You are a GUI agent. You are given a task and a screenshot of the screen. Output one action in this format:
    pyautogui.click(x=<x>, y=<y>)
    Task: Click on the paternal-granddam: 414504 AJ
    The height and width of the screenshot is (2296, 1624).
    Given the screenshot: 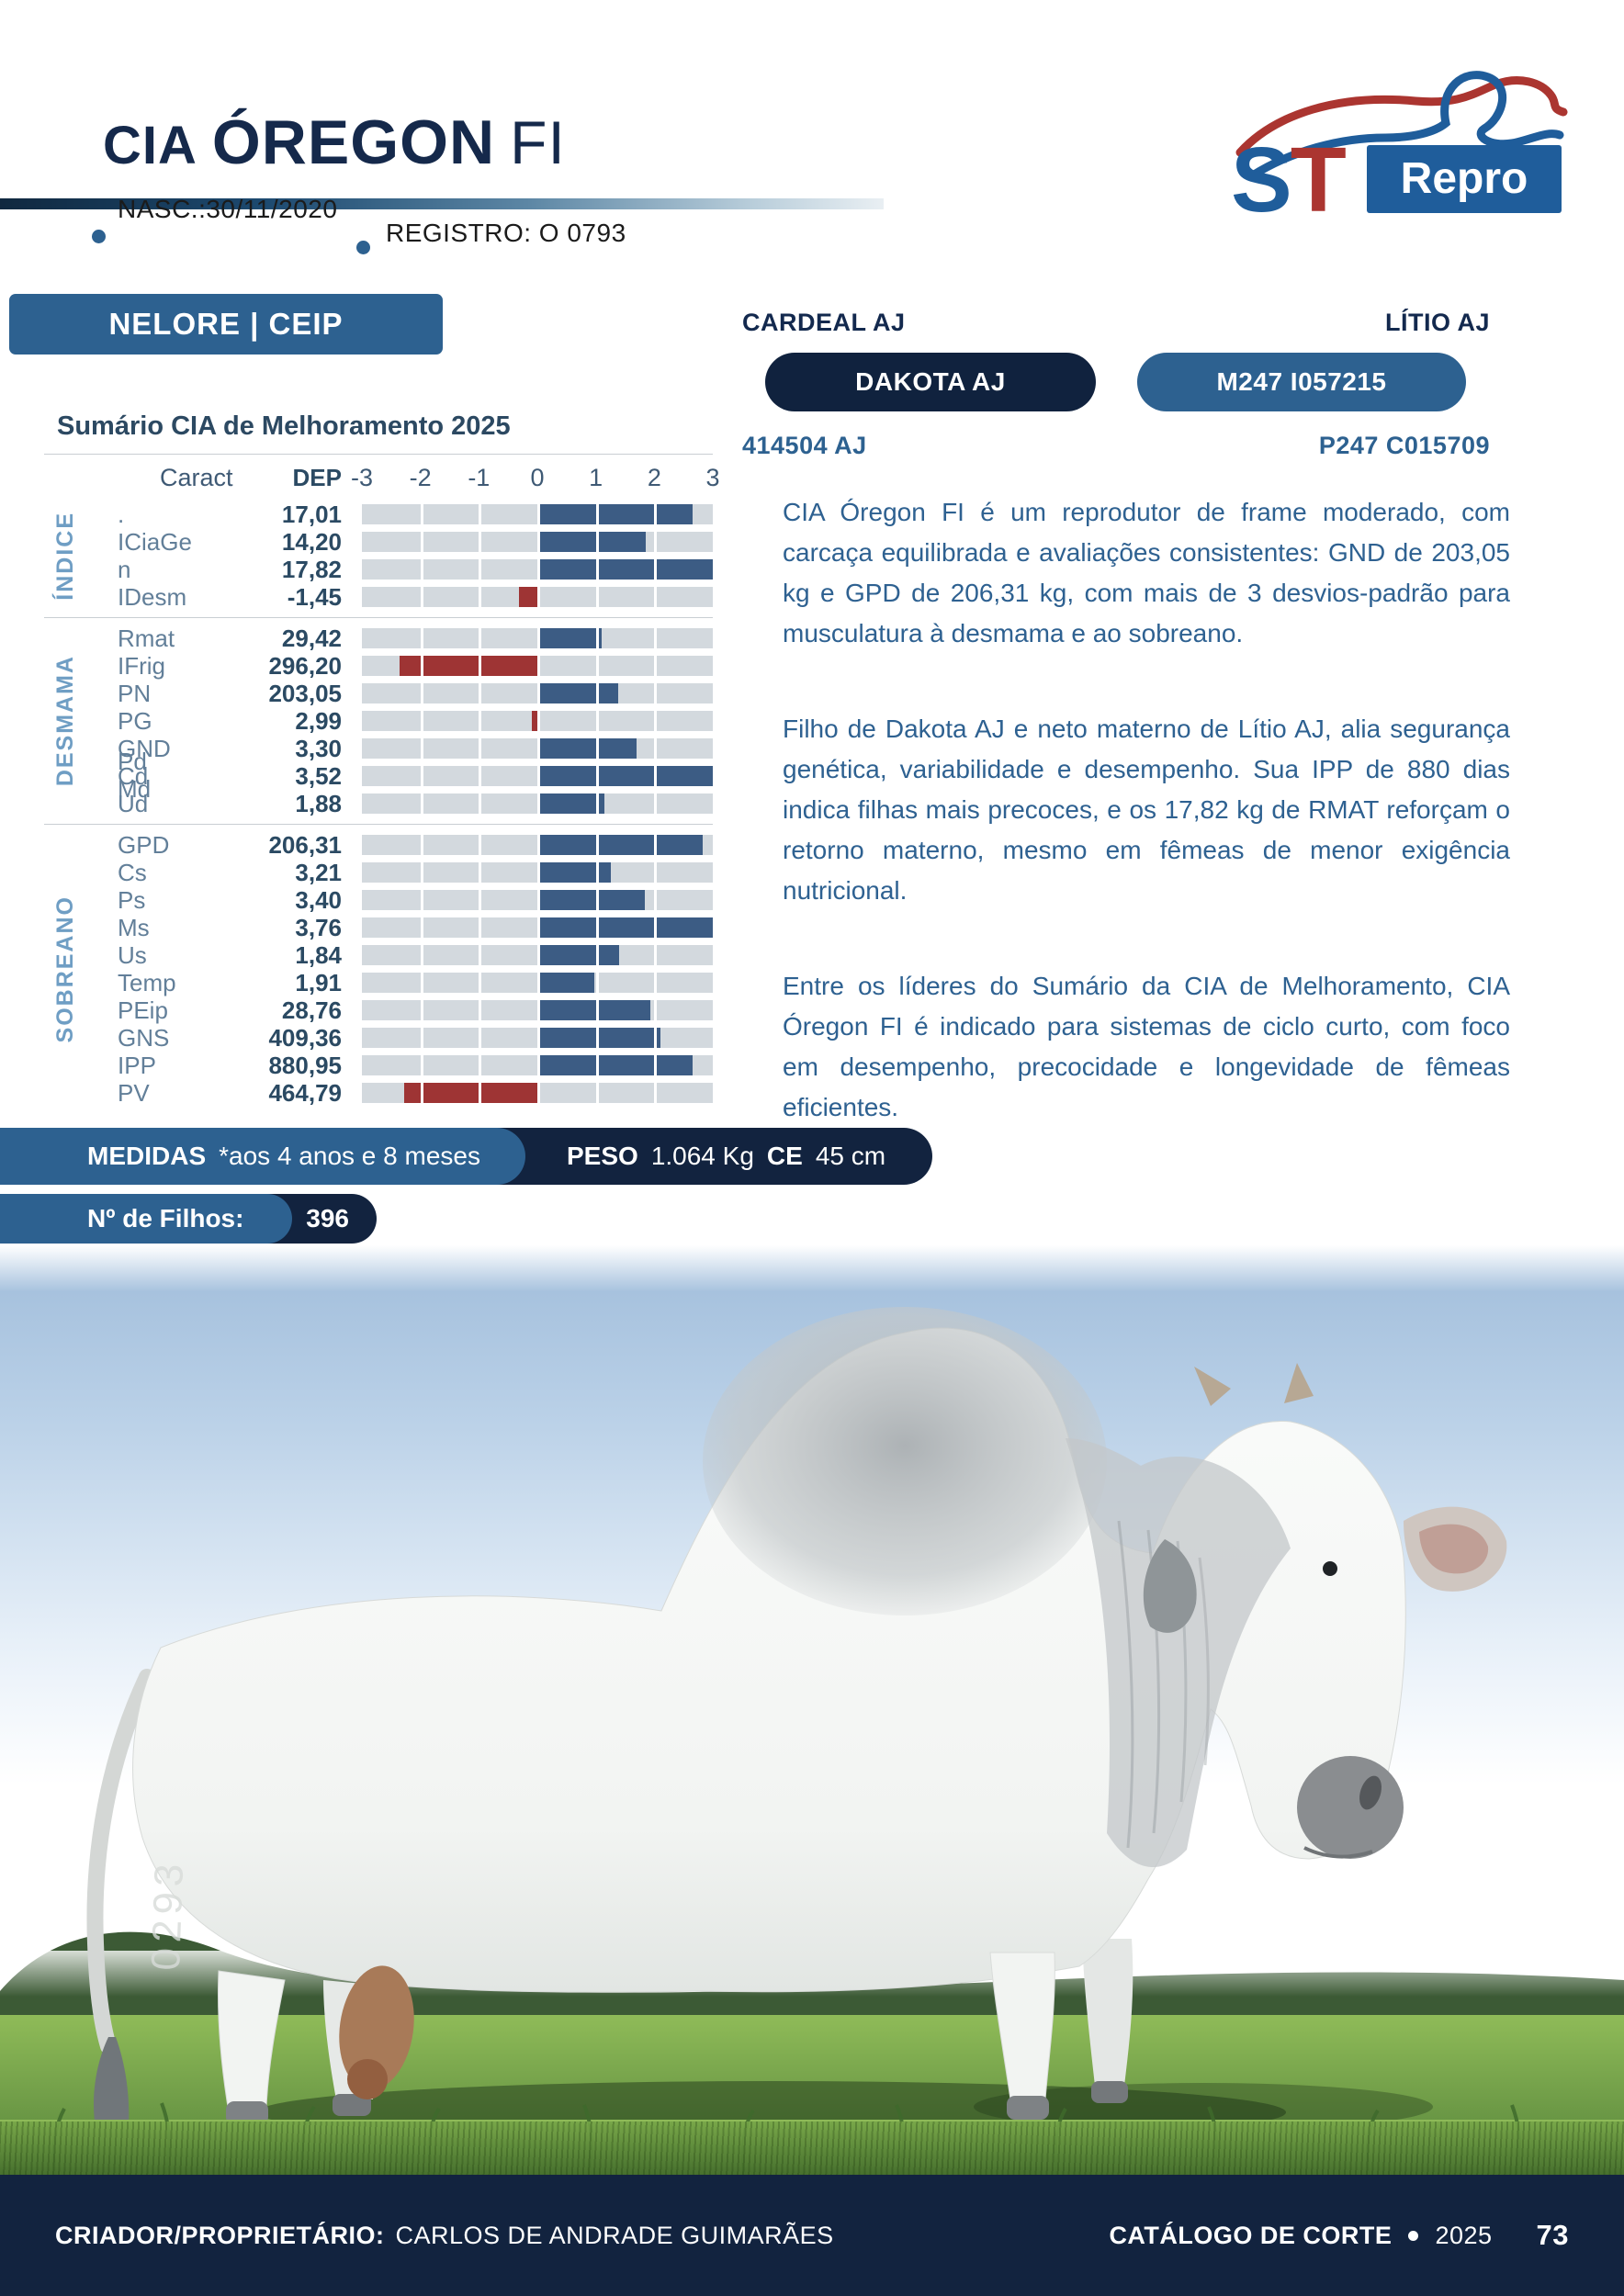 What is the action you would take?
    pyautogui.click(x=804, y=445)
    